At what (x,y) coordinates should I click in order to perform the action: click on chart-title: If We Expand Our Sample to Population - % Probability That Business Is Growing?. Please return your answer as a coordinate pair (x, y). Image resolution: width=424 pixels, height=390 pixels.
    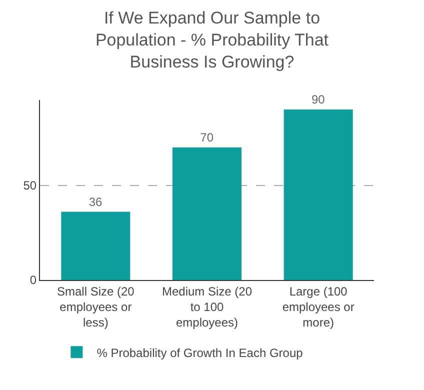
    Looking at the image, I should click on (212, 40).